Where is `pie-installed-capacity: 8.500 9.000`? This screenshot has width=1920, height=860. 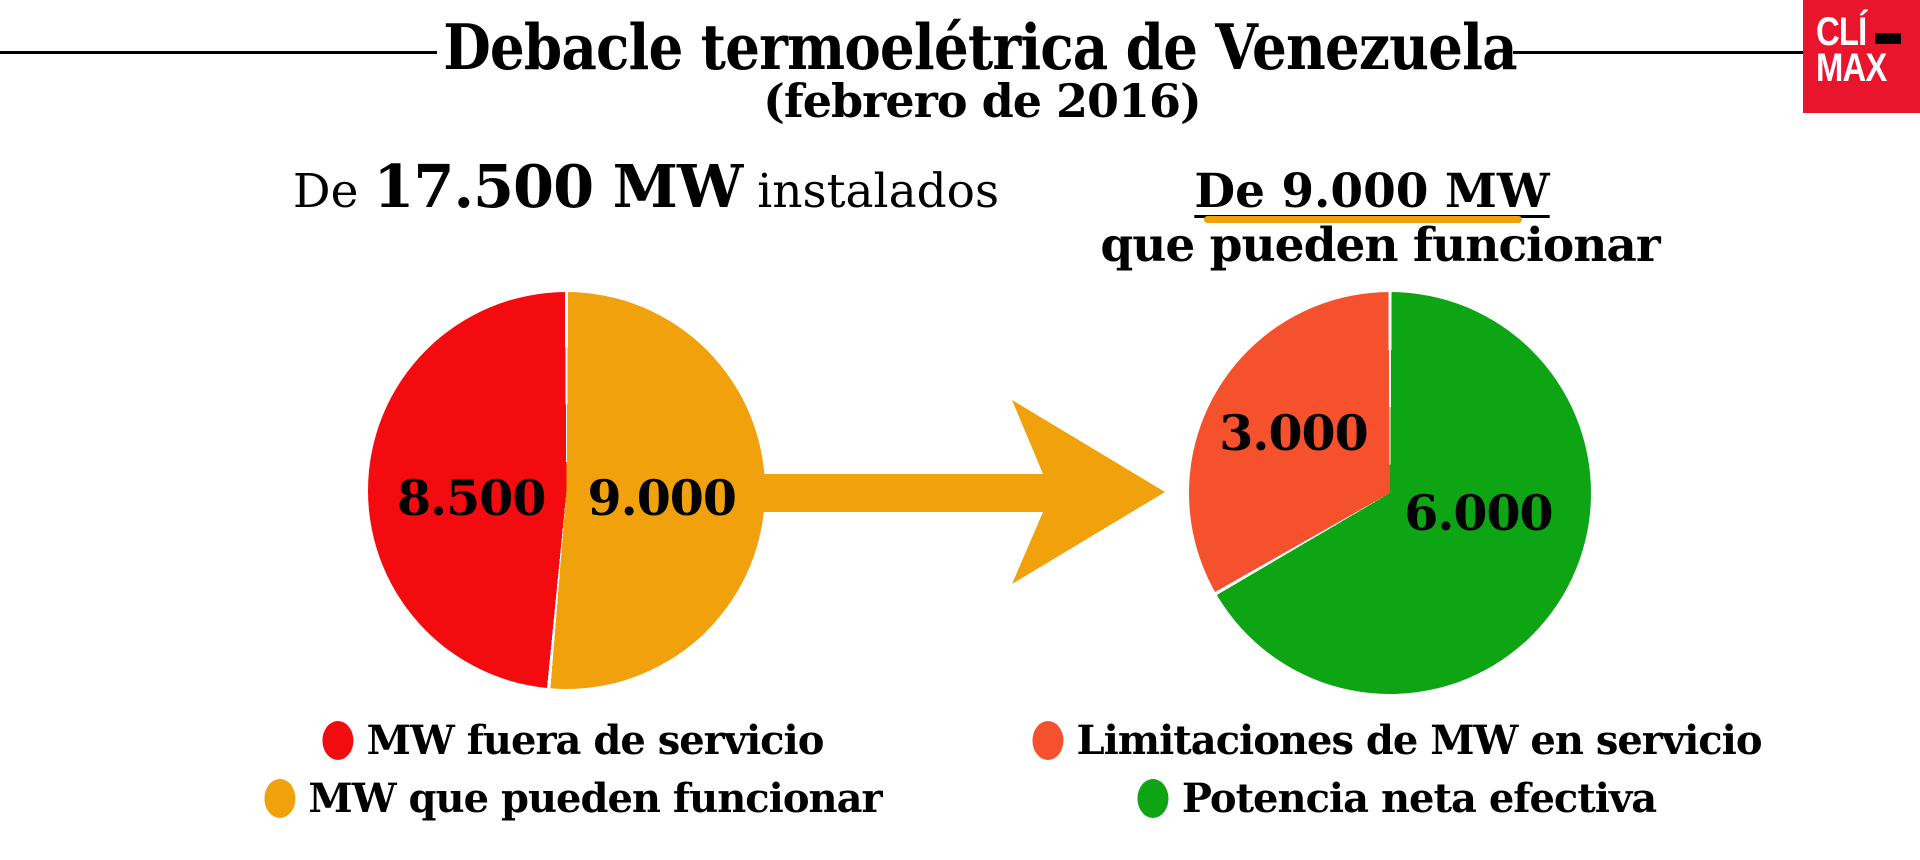 pie-installed-capacity: 8.500 9.000 is located at coordinates (566, 490).